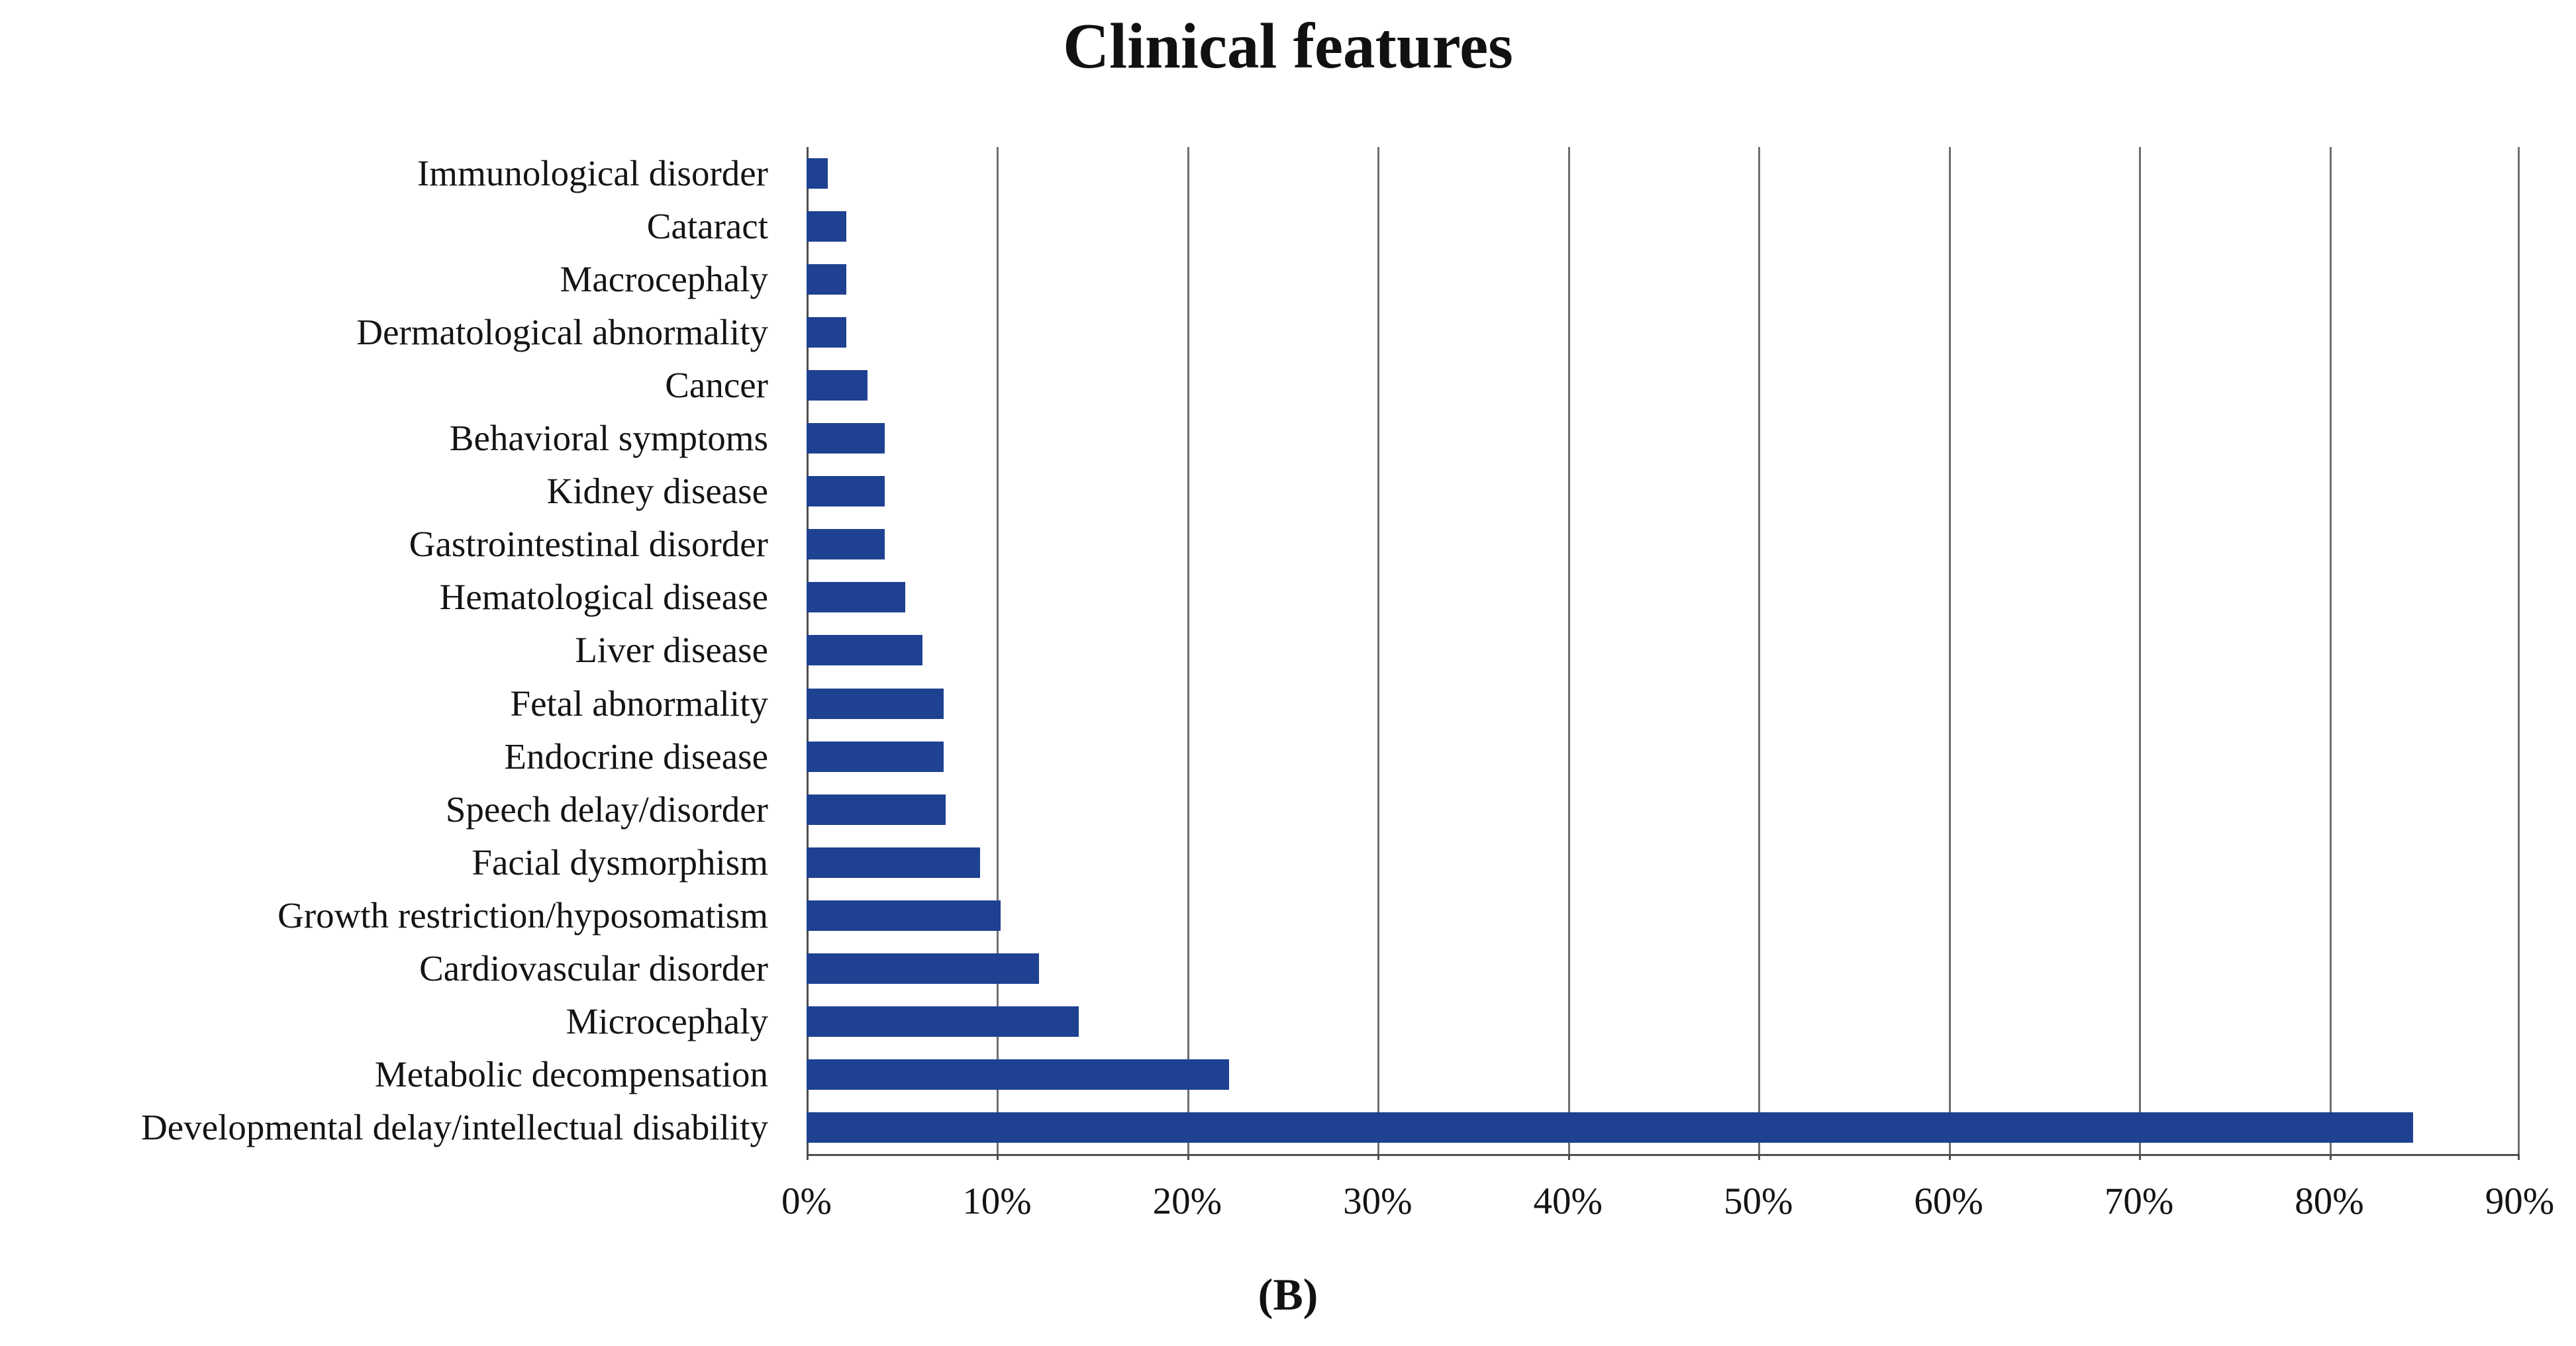 The image size is (2576, 1346). I want to click on category-label: Microcephaly, so click(667, 1020).